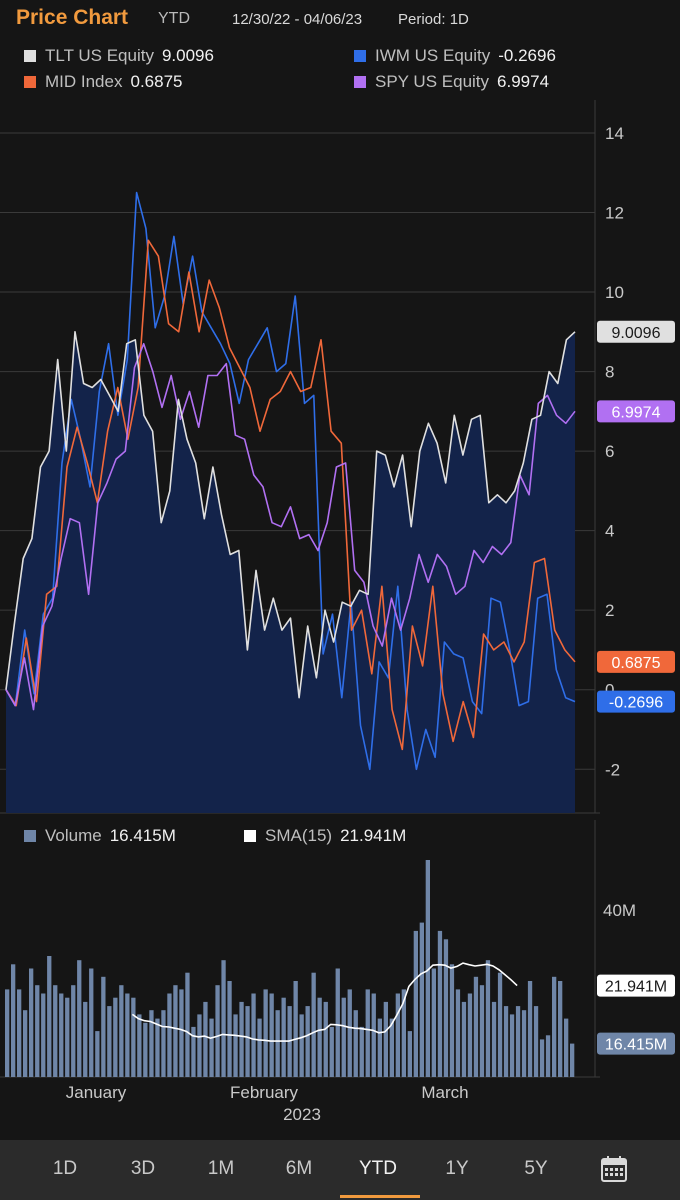 The image size is (680, 1200). Describe the element at coordinates (432, 81) in the screenshot. I see `legend-name-spy: SPY US Equity` at that location.